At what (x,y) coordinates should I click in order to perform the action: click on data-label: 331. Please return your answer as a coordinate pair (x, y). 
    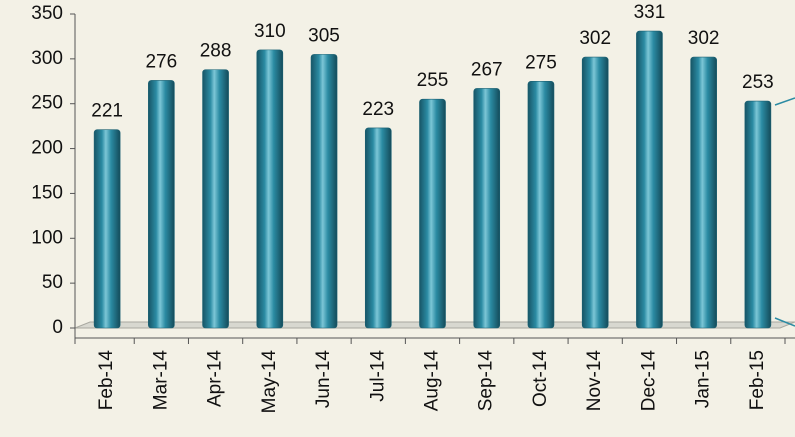
    Looking at the image, I should click on (650, 12).